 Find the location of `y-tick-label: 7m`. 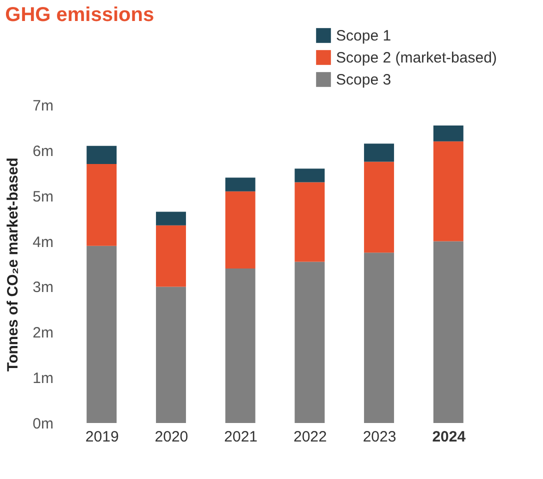

y-tick-label: 7m is located at coordinates (43, 106).